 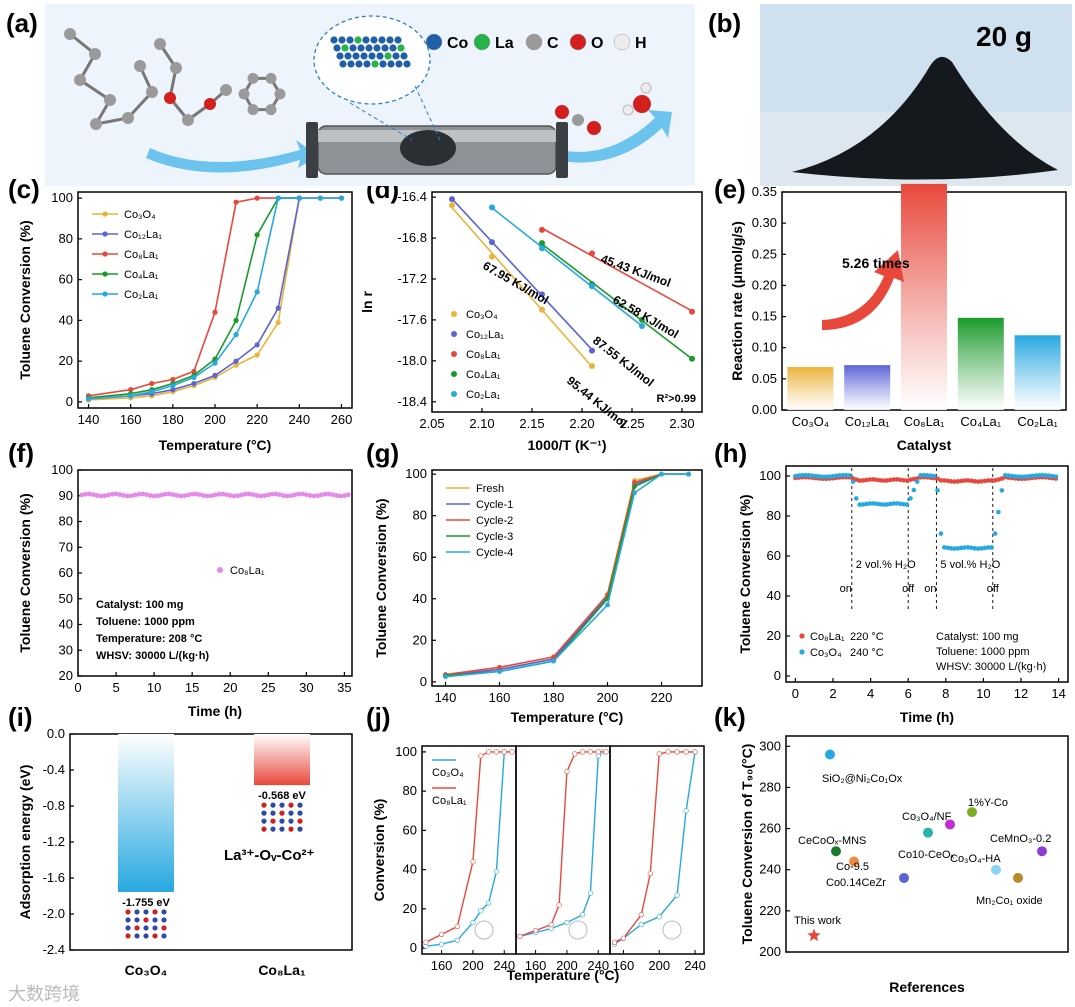 I want to click on watermark-text: 大数跨境, so click(x=44, y=994).